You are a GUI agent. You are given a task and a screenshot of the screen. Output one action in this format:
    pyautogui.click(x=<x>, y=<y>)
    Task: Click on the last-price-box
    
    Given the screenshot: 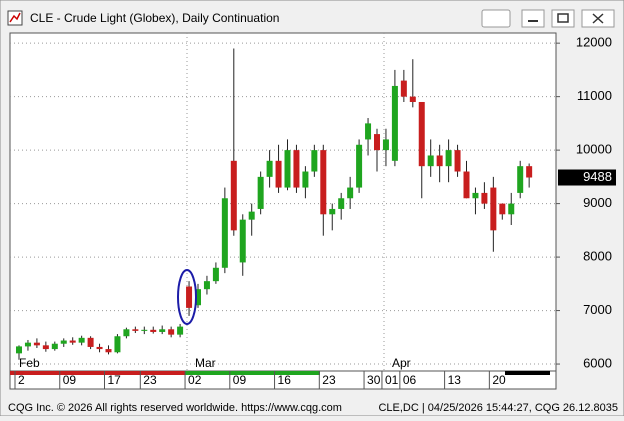 What is the action you would take?
    pyautogui.click(x=587, y=177)
    